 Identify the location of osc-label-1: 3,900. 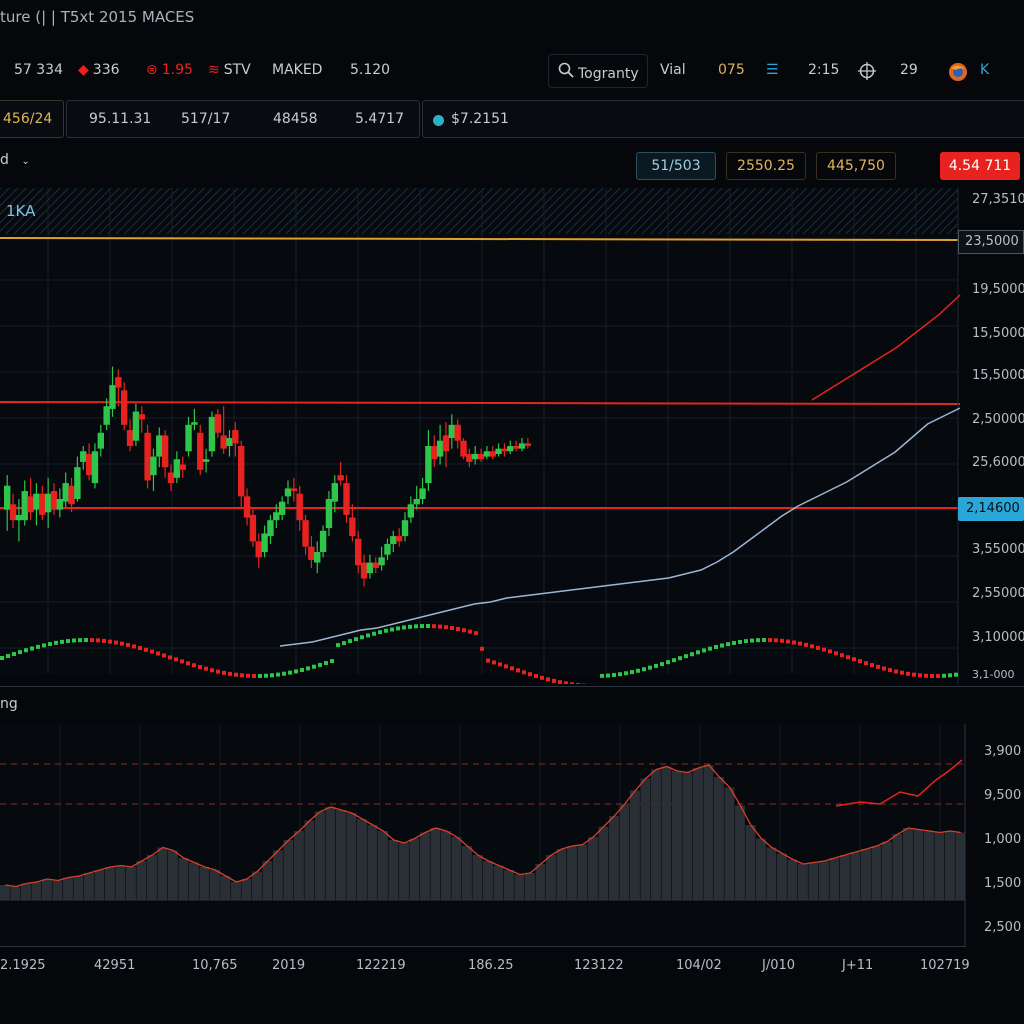
(1003, 751).